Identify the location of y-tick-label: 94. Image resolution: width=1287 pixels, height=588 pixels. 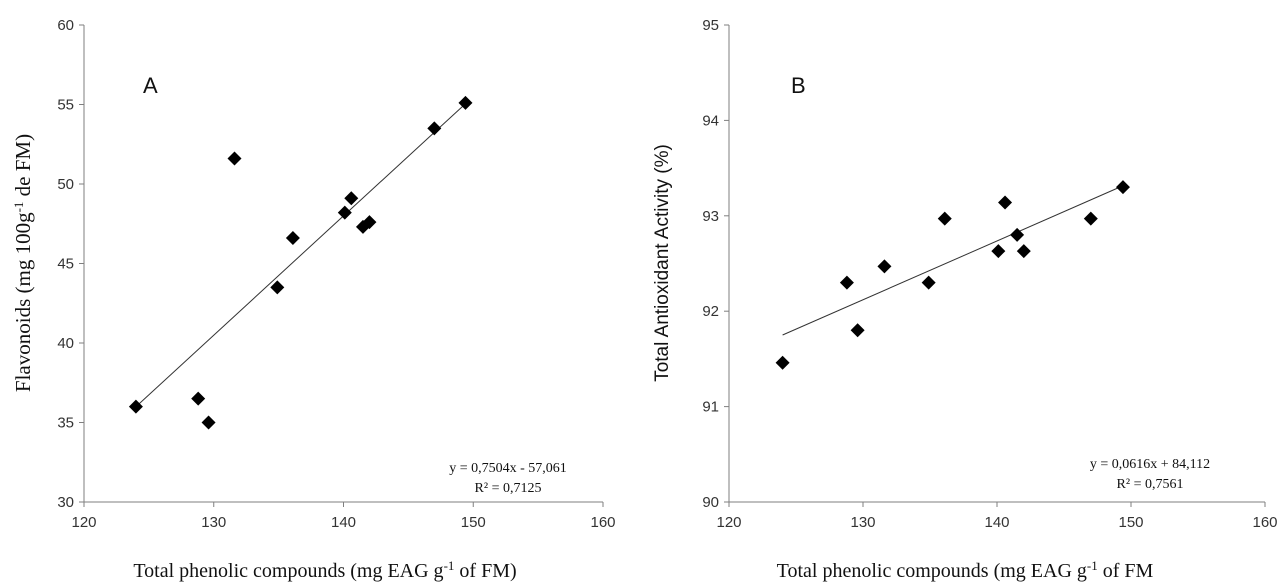
(710, 120).